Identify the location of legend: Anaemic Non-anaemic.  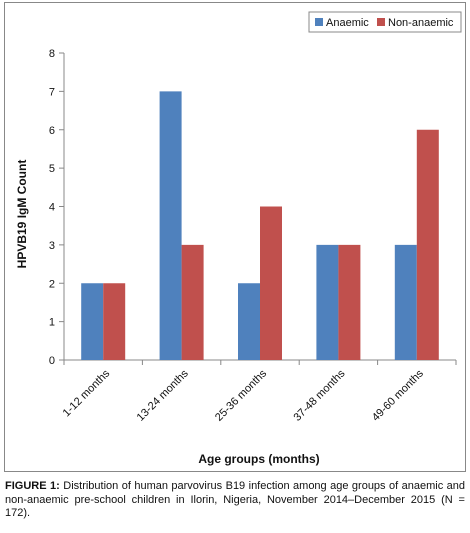
(385, 22).